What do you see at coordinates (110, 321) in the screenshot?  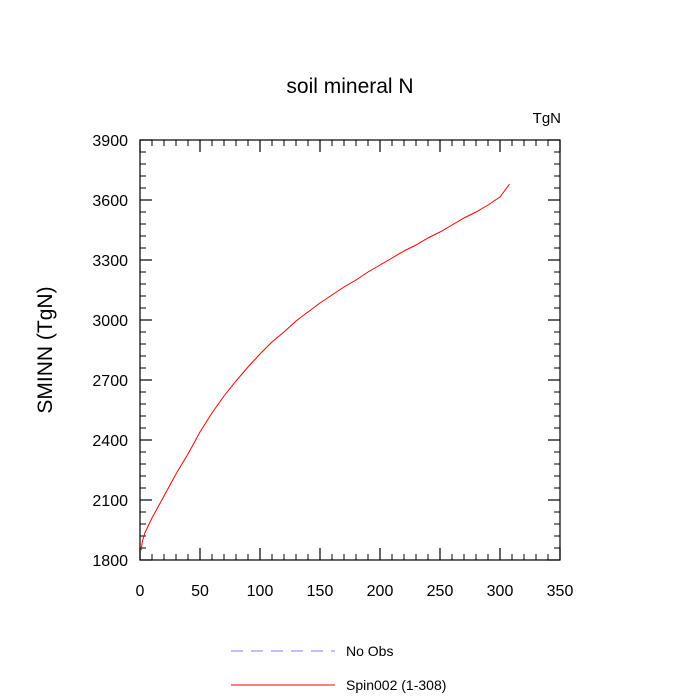 I see `y-tick-label: 3000` at bounding box center [110, 321].